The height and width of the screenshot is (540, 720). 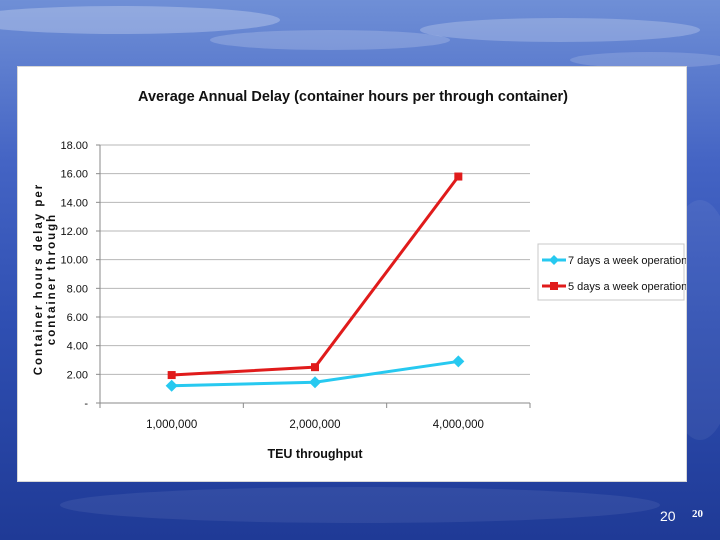 What do you see at coordinates (77, 375) in the screenshot?
I see `y-tick-label: 2.00` at bounding box center [77, 375].